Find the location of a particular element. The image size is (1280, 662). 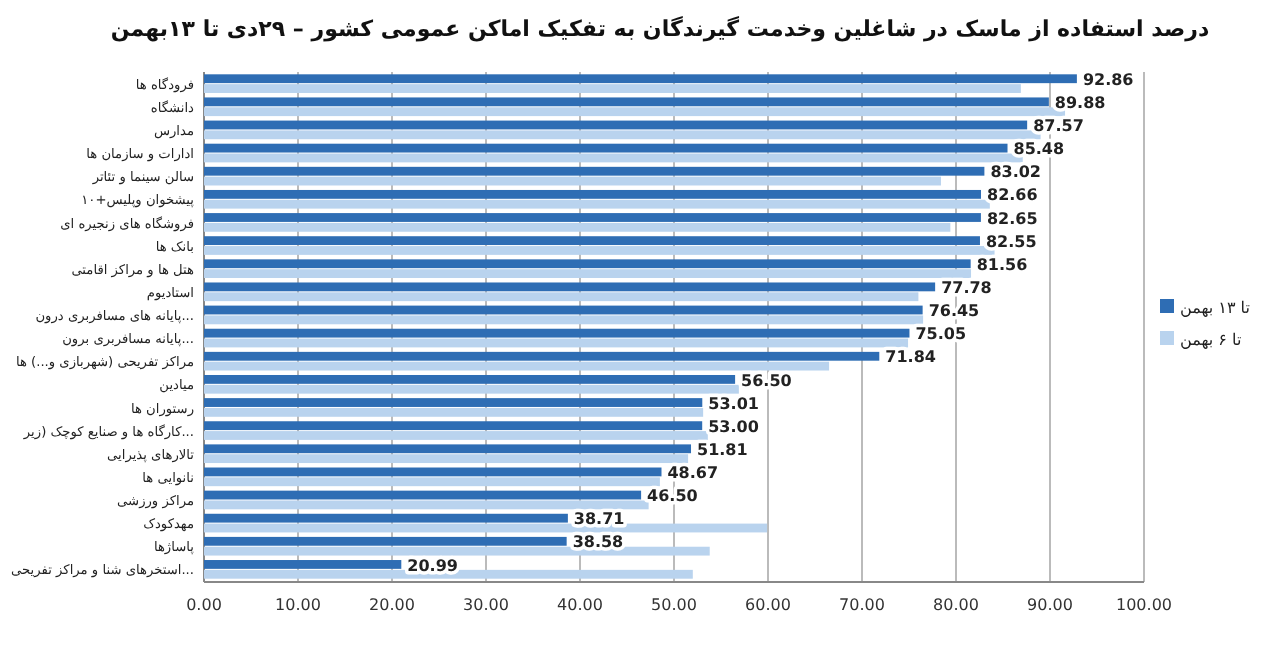

data-label: 75.05 is located at coordinates (941, 334).